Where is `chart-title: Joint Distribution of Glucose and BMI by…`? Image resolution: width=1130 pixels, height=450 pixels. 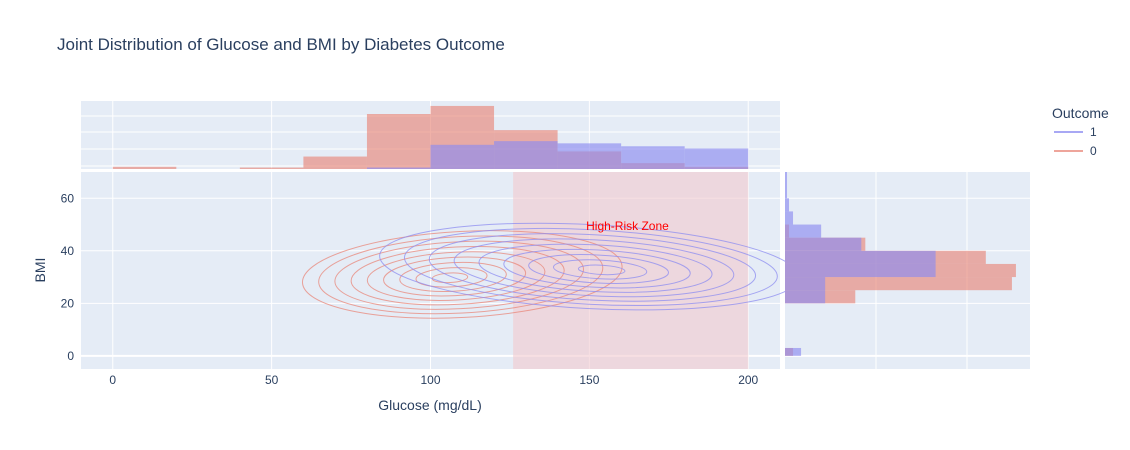
chart-title: Joint Distribution of Glucose and BMI by… is located at coordinates (281, 44).